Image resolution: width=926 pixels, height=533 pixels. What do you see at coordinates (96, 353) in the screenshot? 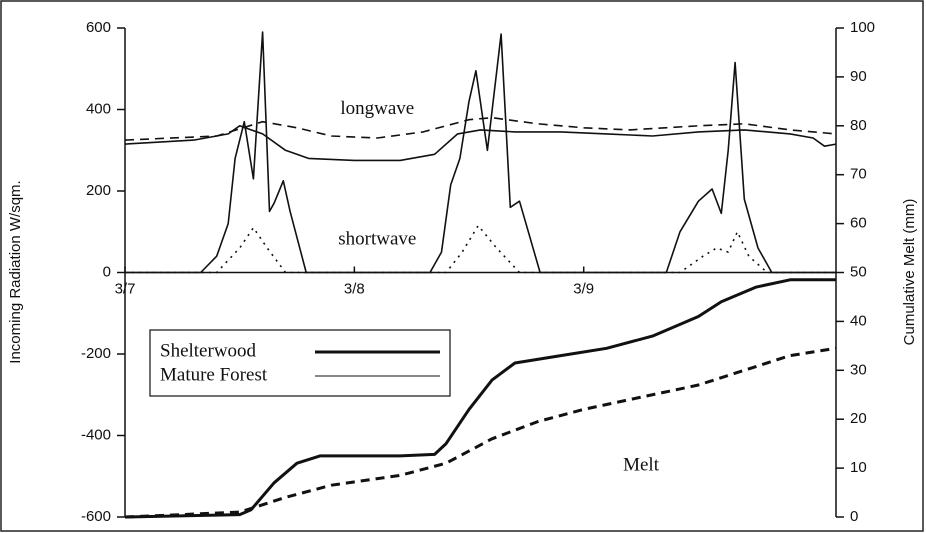
I see `y-tick-label: -200` at bounding box center [96, 353].